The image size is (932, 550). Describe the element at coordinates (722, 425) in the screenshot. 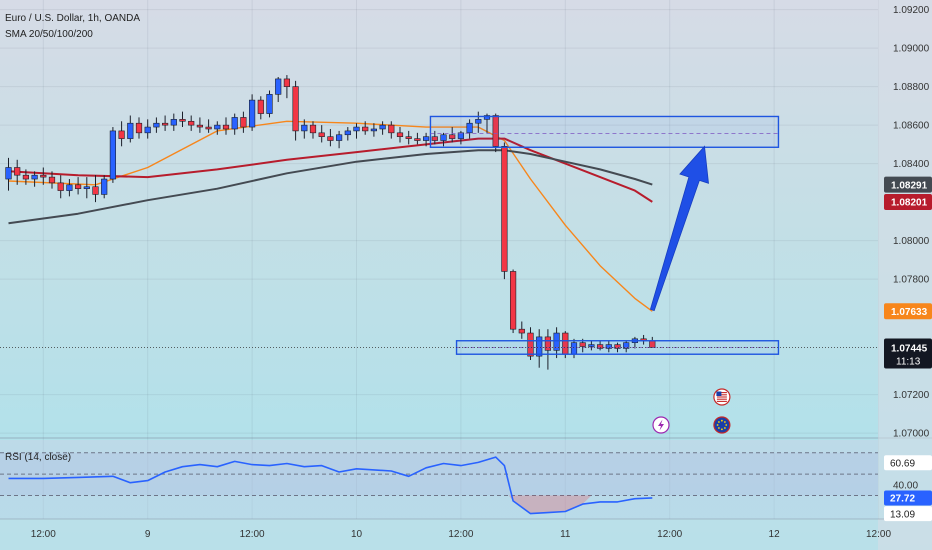

I see `eu-flag-icon` at that location.